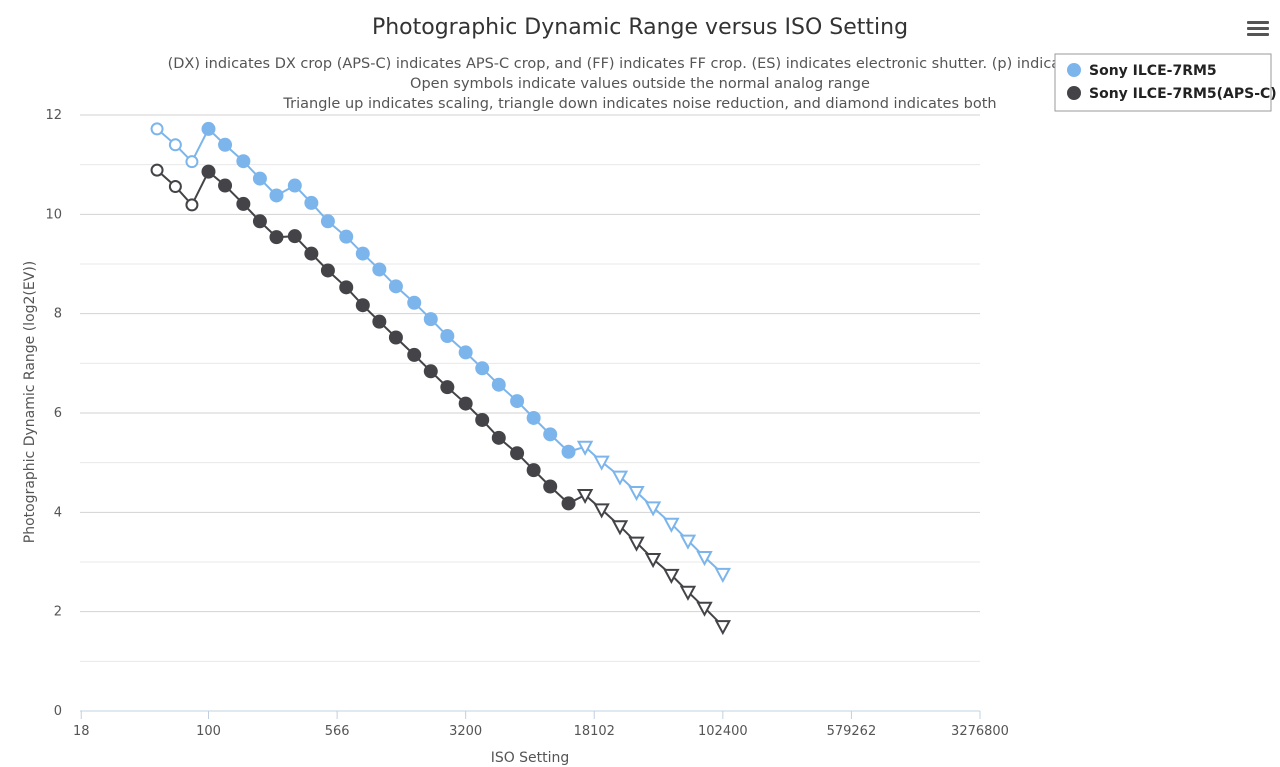 This screenshot has width=1280, height=767. What do you see at coordinates (1183, 94) in the screenshot?
I see `legend-label-sony-ilce-7rm5-aps-c: Sony ILCE-7RM5(APS-C)` at bounding box center [1183, 94].